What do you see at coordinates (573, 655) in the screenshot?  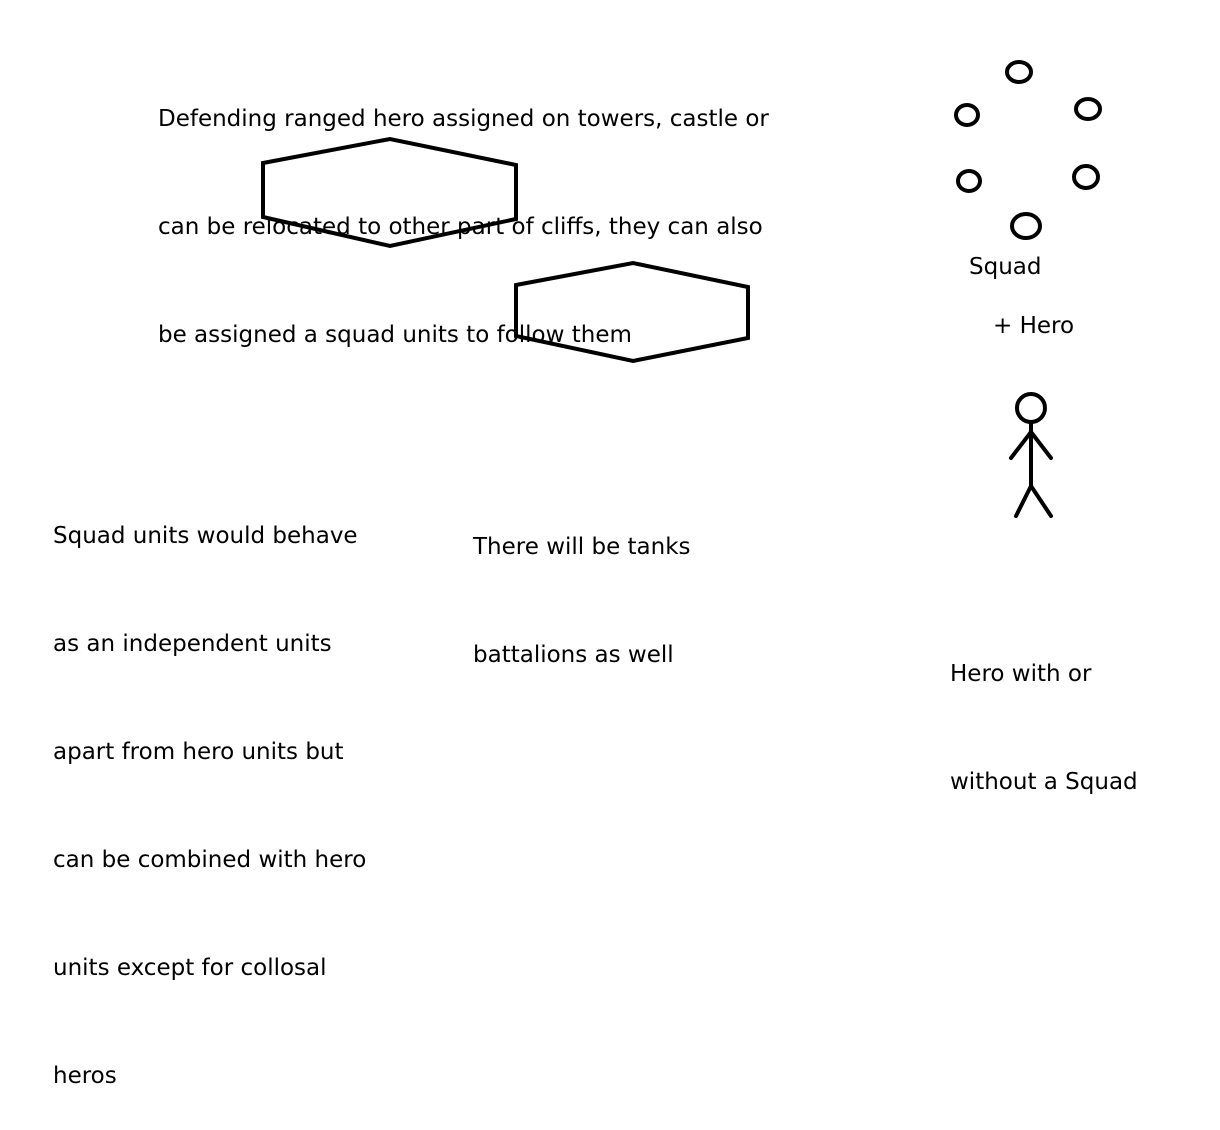 I see `tanks-note-line-2: battalions as well` at bounding box center [573, 655].